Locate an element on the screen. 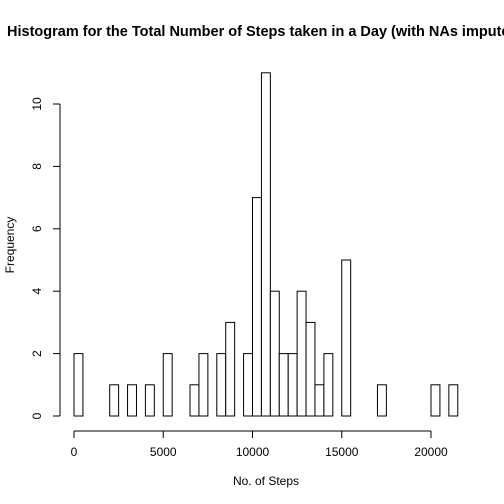 This screenshot has width=504, height=504. y-tick-label: 10 is located at coordinates (37, 104).